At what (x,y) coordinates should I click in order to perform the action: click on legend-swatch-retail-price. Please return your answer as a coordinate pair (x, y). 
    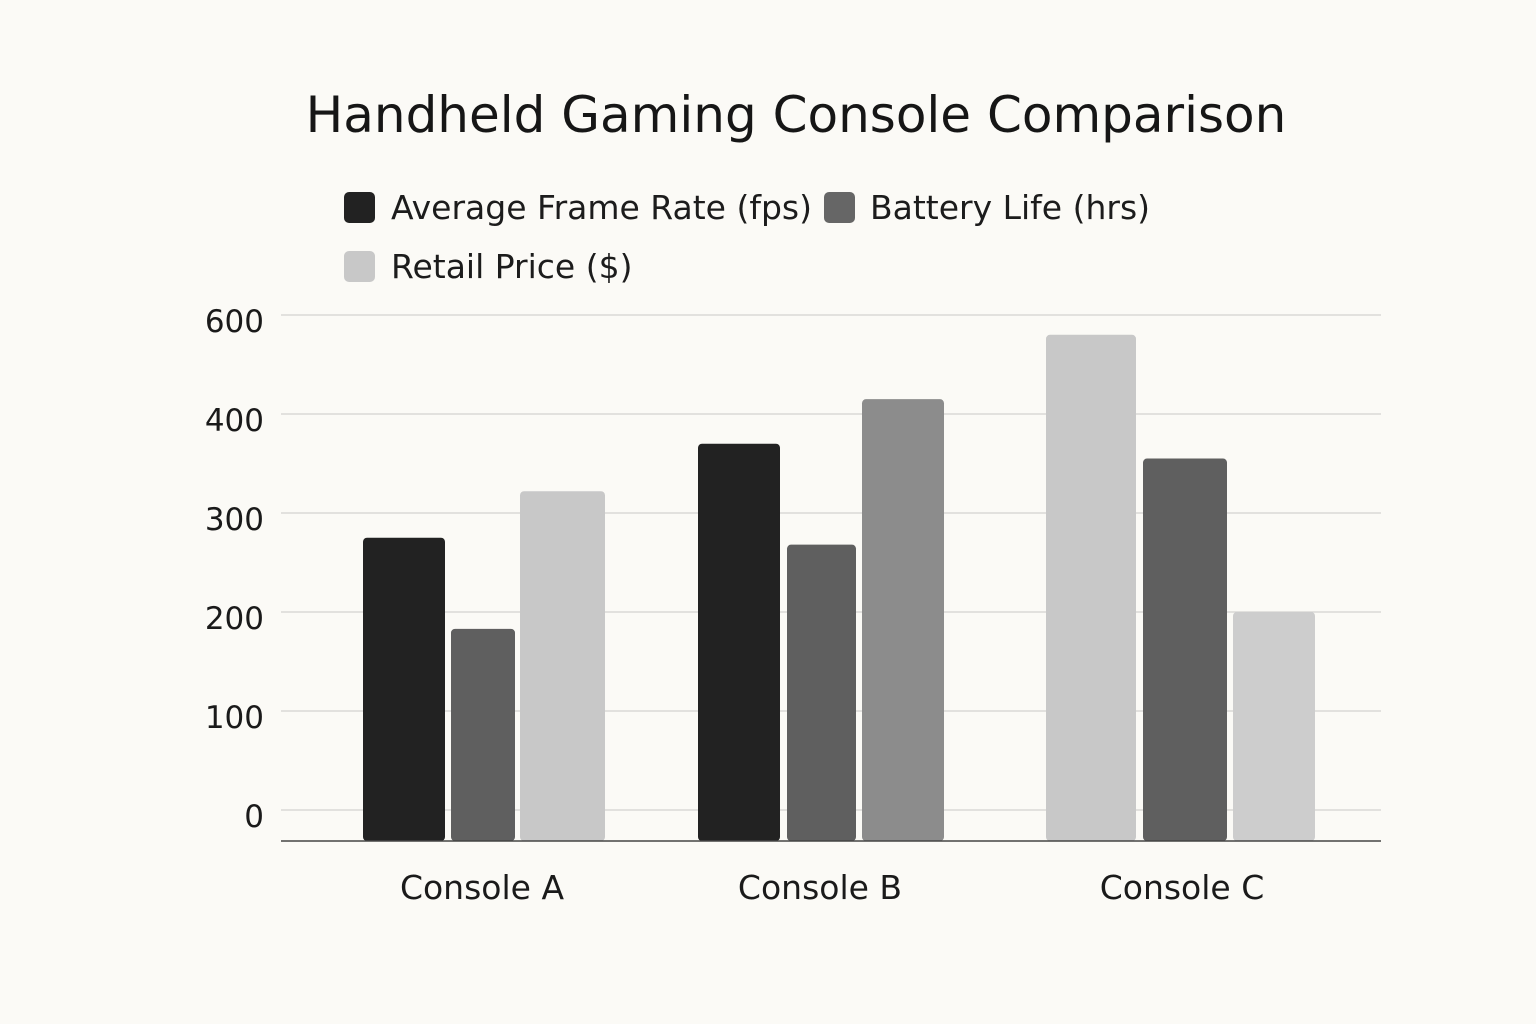
    Looking at the image, I should click on (359, 266).